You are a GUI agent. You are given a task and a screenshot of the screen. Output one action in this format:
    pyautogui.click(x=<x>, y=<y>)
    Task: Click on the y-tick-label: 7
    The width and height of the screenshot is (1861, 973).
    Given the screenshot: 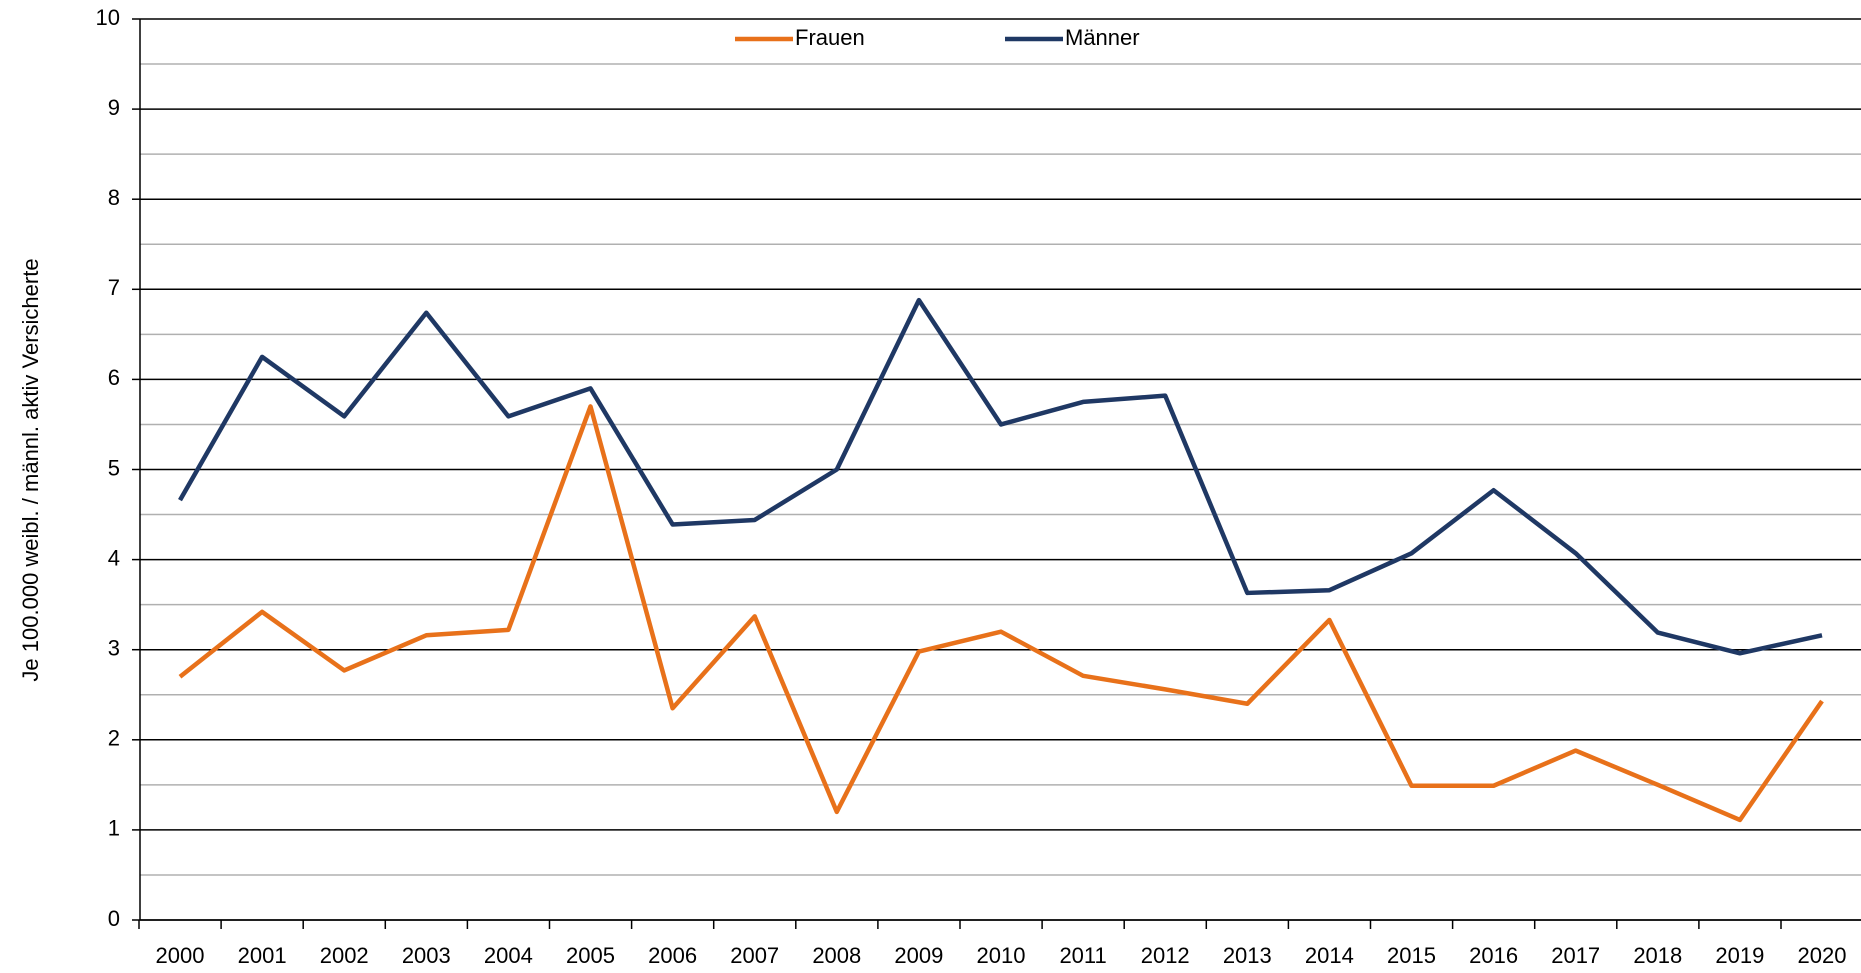 What is the action you would take?
    pyautogui.click(x=114, y=287)
    